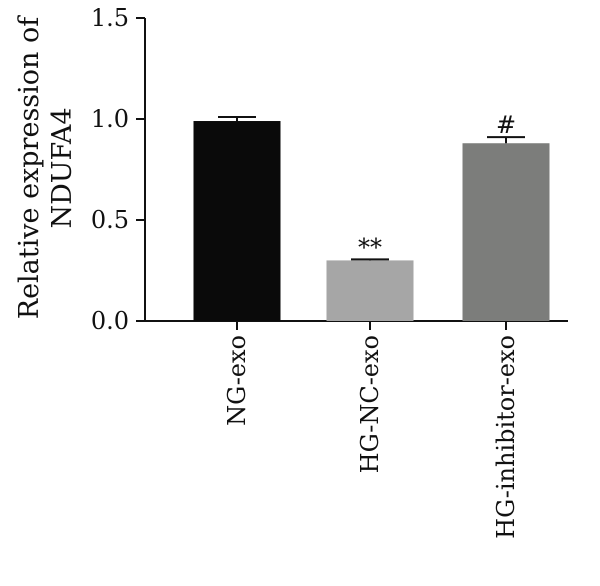 This screenshot has width=600, height=586. What do you see at coordinates (29, 167) in the screenshot?
I see `y-axis-title-line-1: Relative expression of` at bounding box center [29, 167].